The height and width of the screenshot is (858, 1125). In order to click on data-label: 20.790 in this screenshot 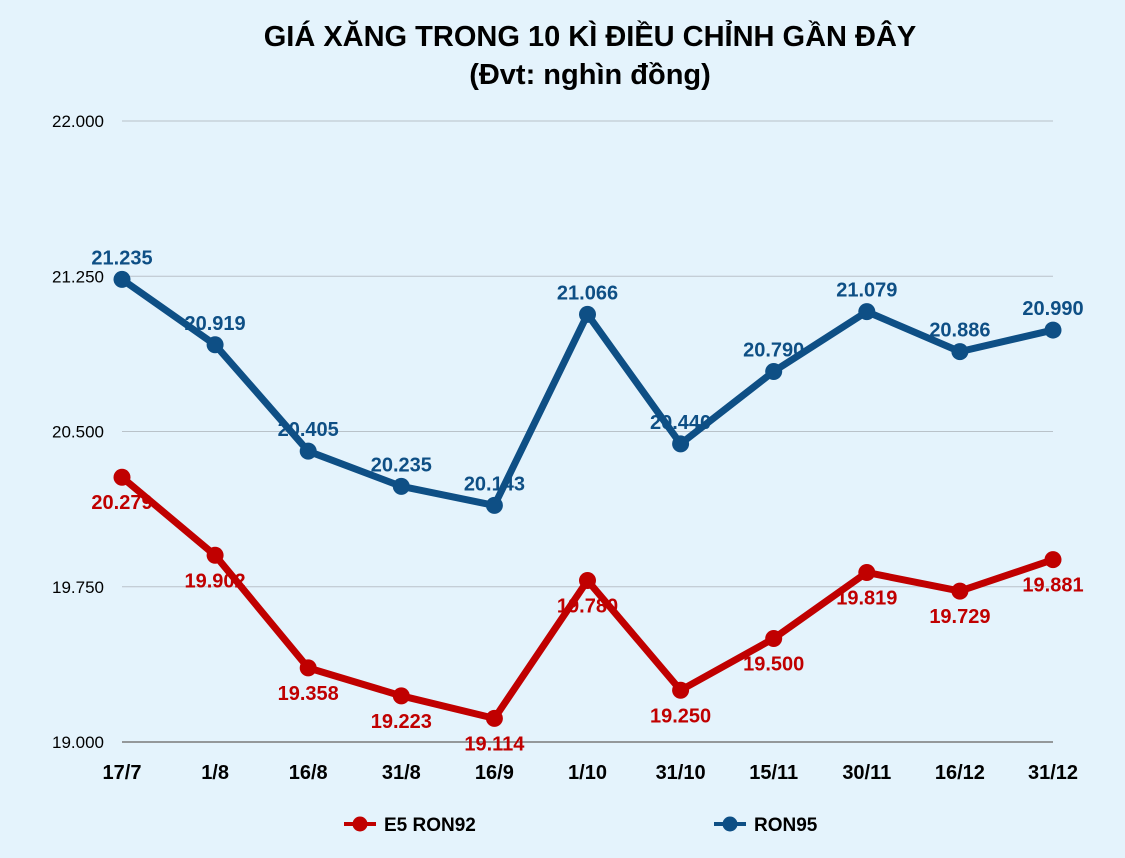, I will do `click(773, 350)`.